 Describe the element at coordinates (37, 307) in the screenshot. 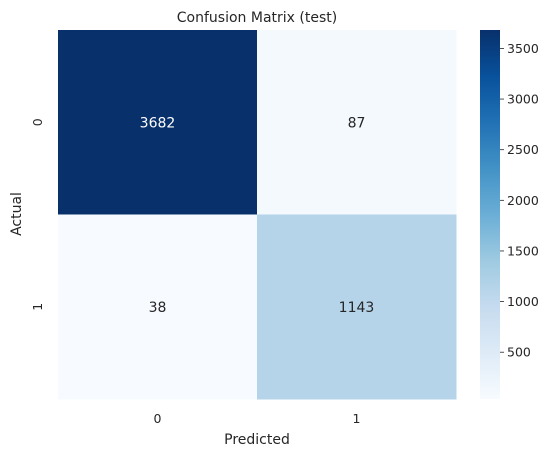

I see `y-tick-label: 1` at that location.